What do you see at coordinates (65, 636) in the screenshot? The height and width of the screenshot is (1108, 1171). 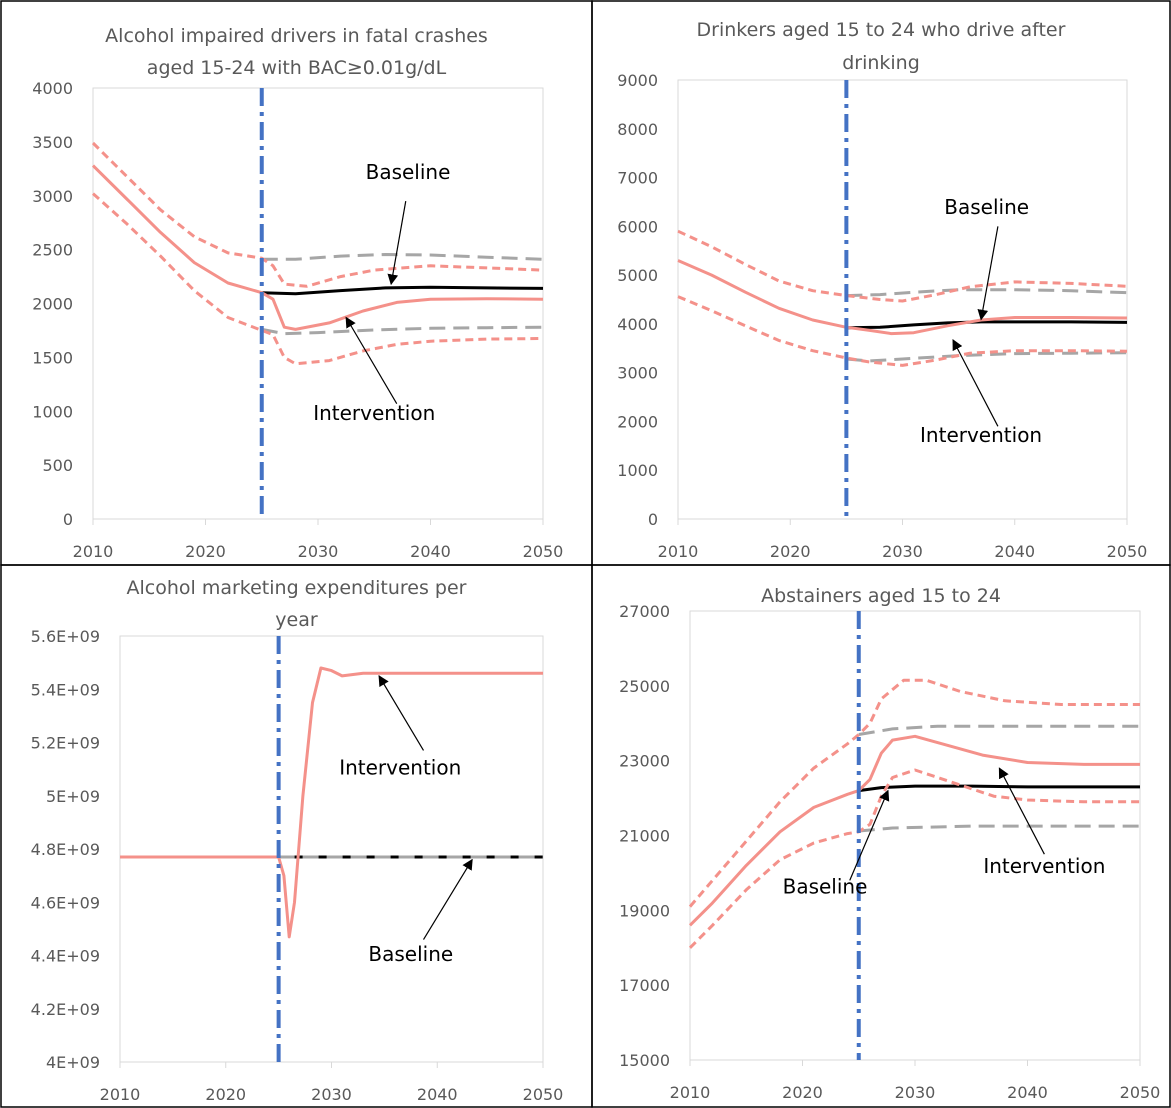 I see `y-tick-label: 5.6E+09` at bounding box center [65, 636].